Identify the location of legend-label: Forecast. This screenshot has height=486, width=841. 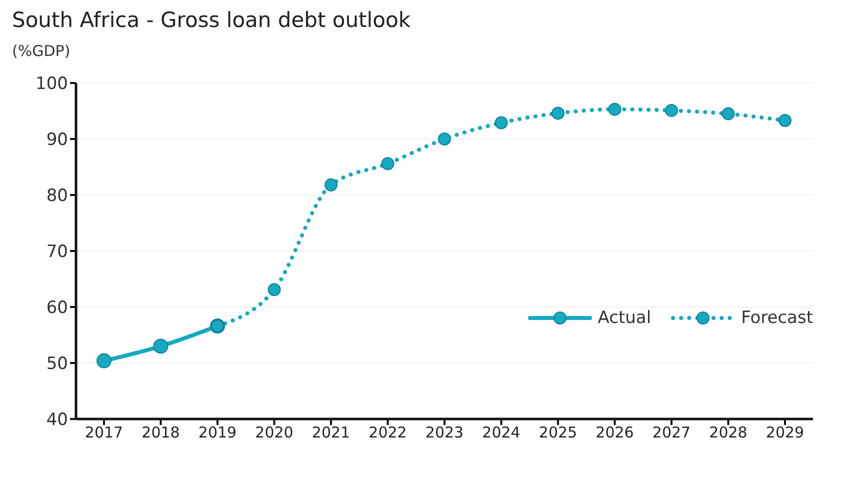
(777, 318).